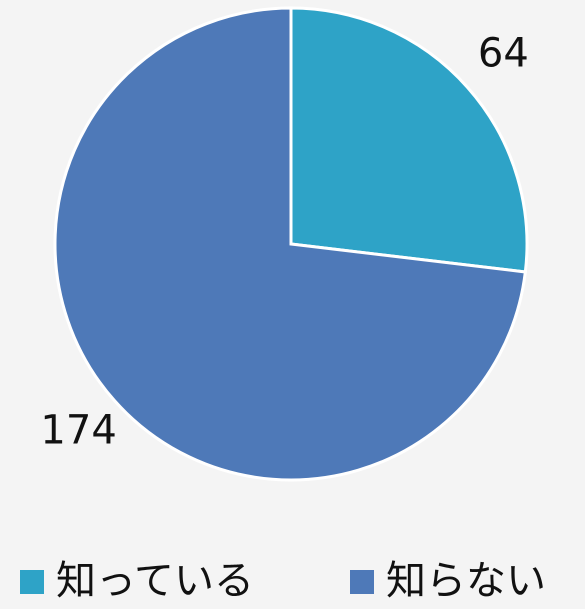 This screenshot has width=585, height=609. I want to click on data-label: 64, so click(503, 53).